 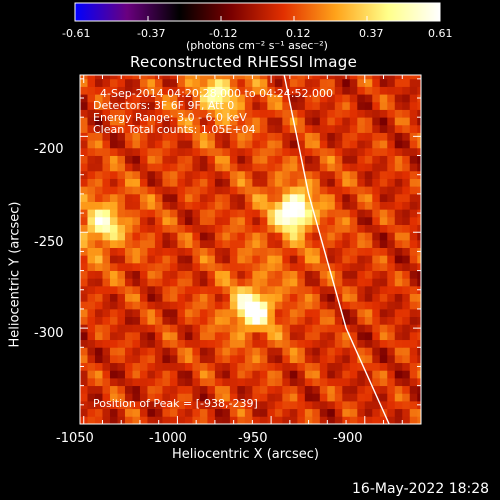 What do you see at coordinates (49, 149) in the screenshot?
I see `y-tick-label: -200` at bounding box center [49, 149].